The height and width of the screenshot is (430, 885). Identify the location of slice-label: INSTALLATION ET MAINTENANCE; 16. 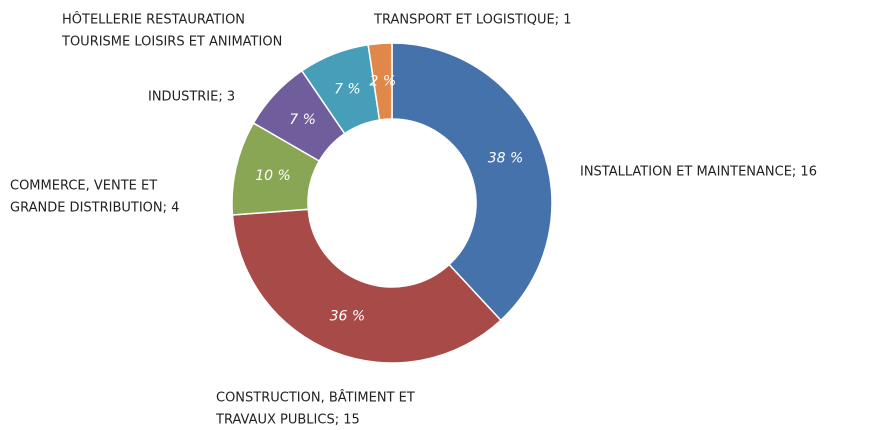
(698, 172).